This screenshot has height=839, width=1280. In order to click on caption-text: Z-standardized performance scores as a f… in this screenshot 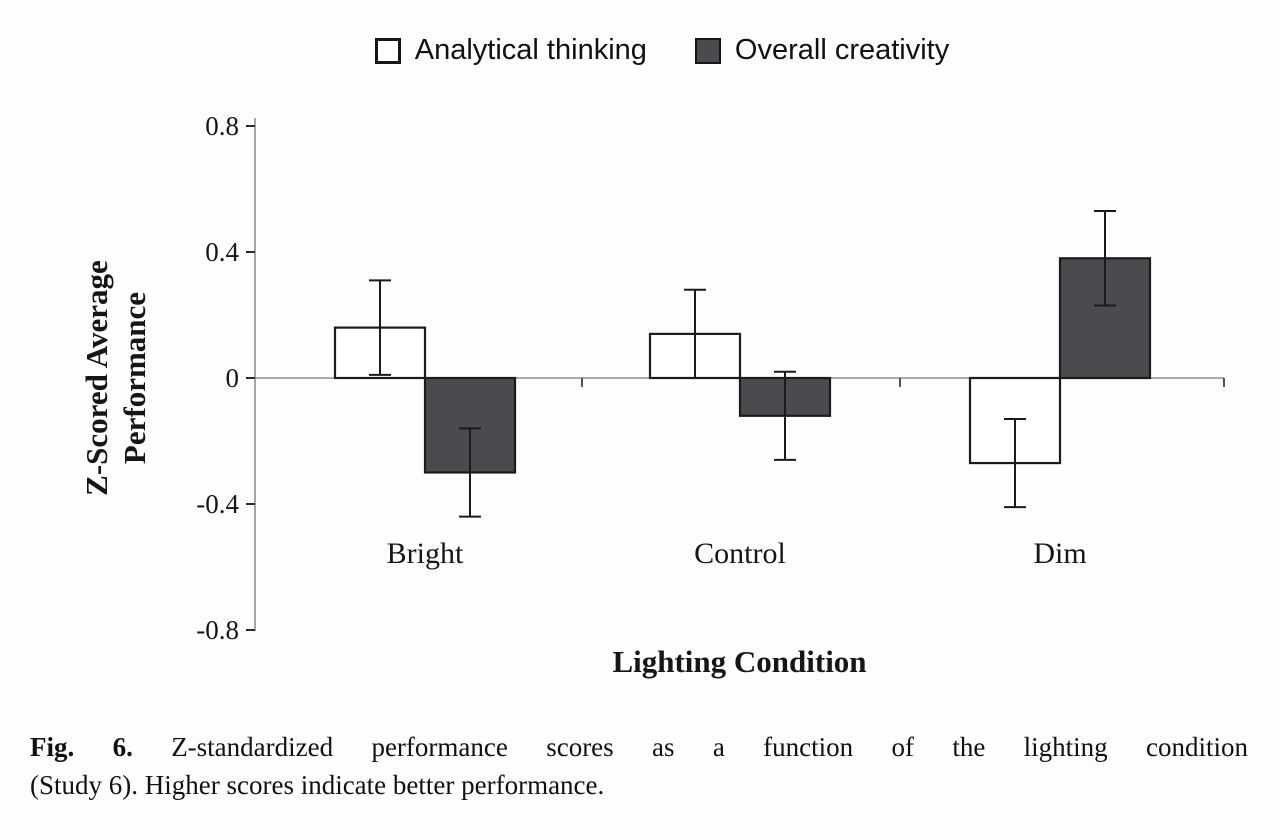, I will do `click(709, 747)`.